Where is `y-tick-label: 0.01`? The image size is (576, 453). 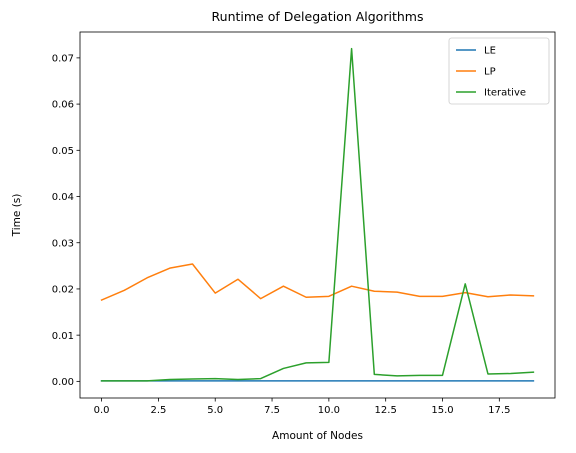
y-tick-label: 0.01 is located at coordinates (63, 336).